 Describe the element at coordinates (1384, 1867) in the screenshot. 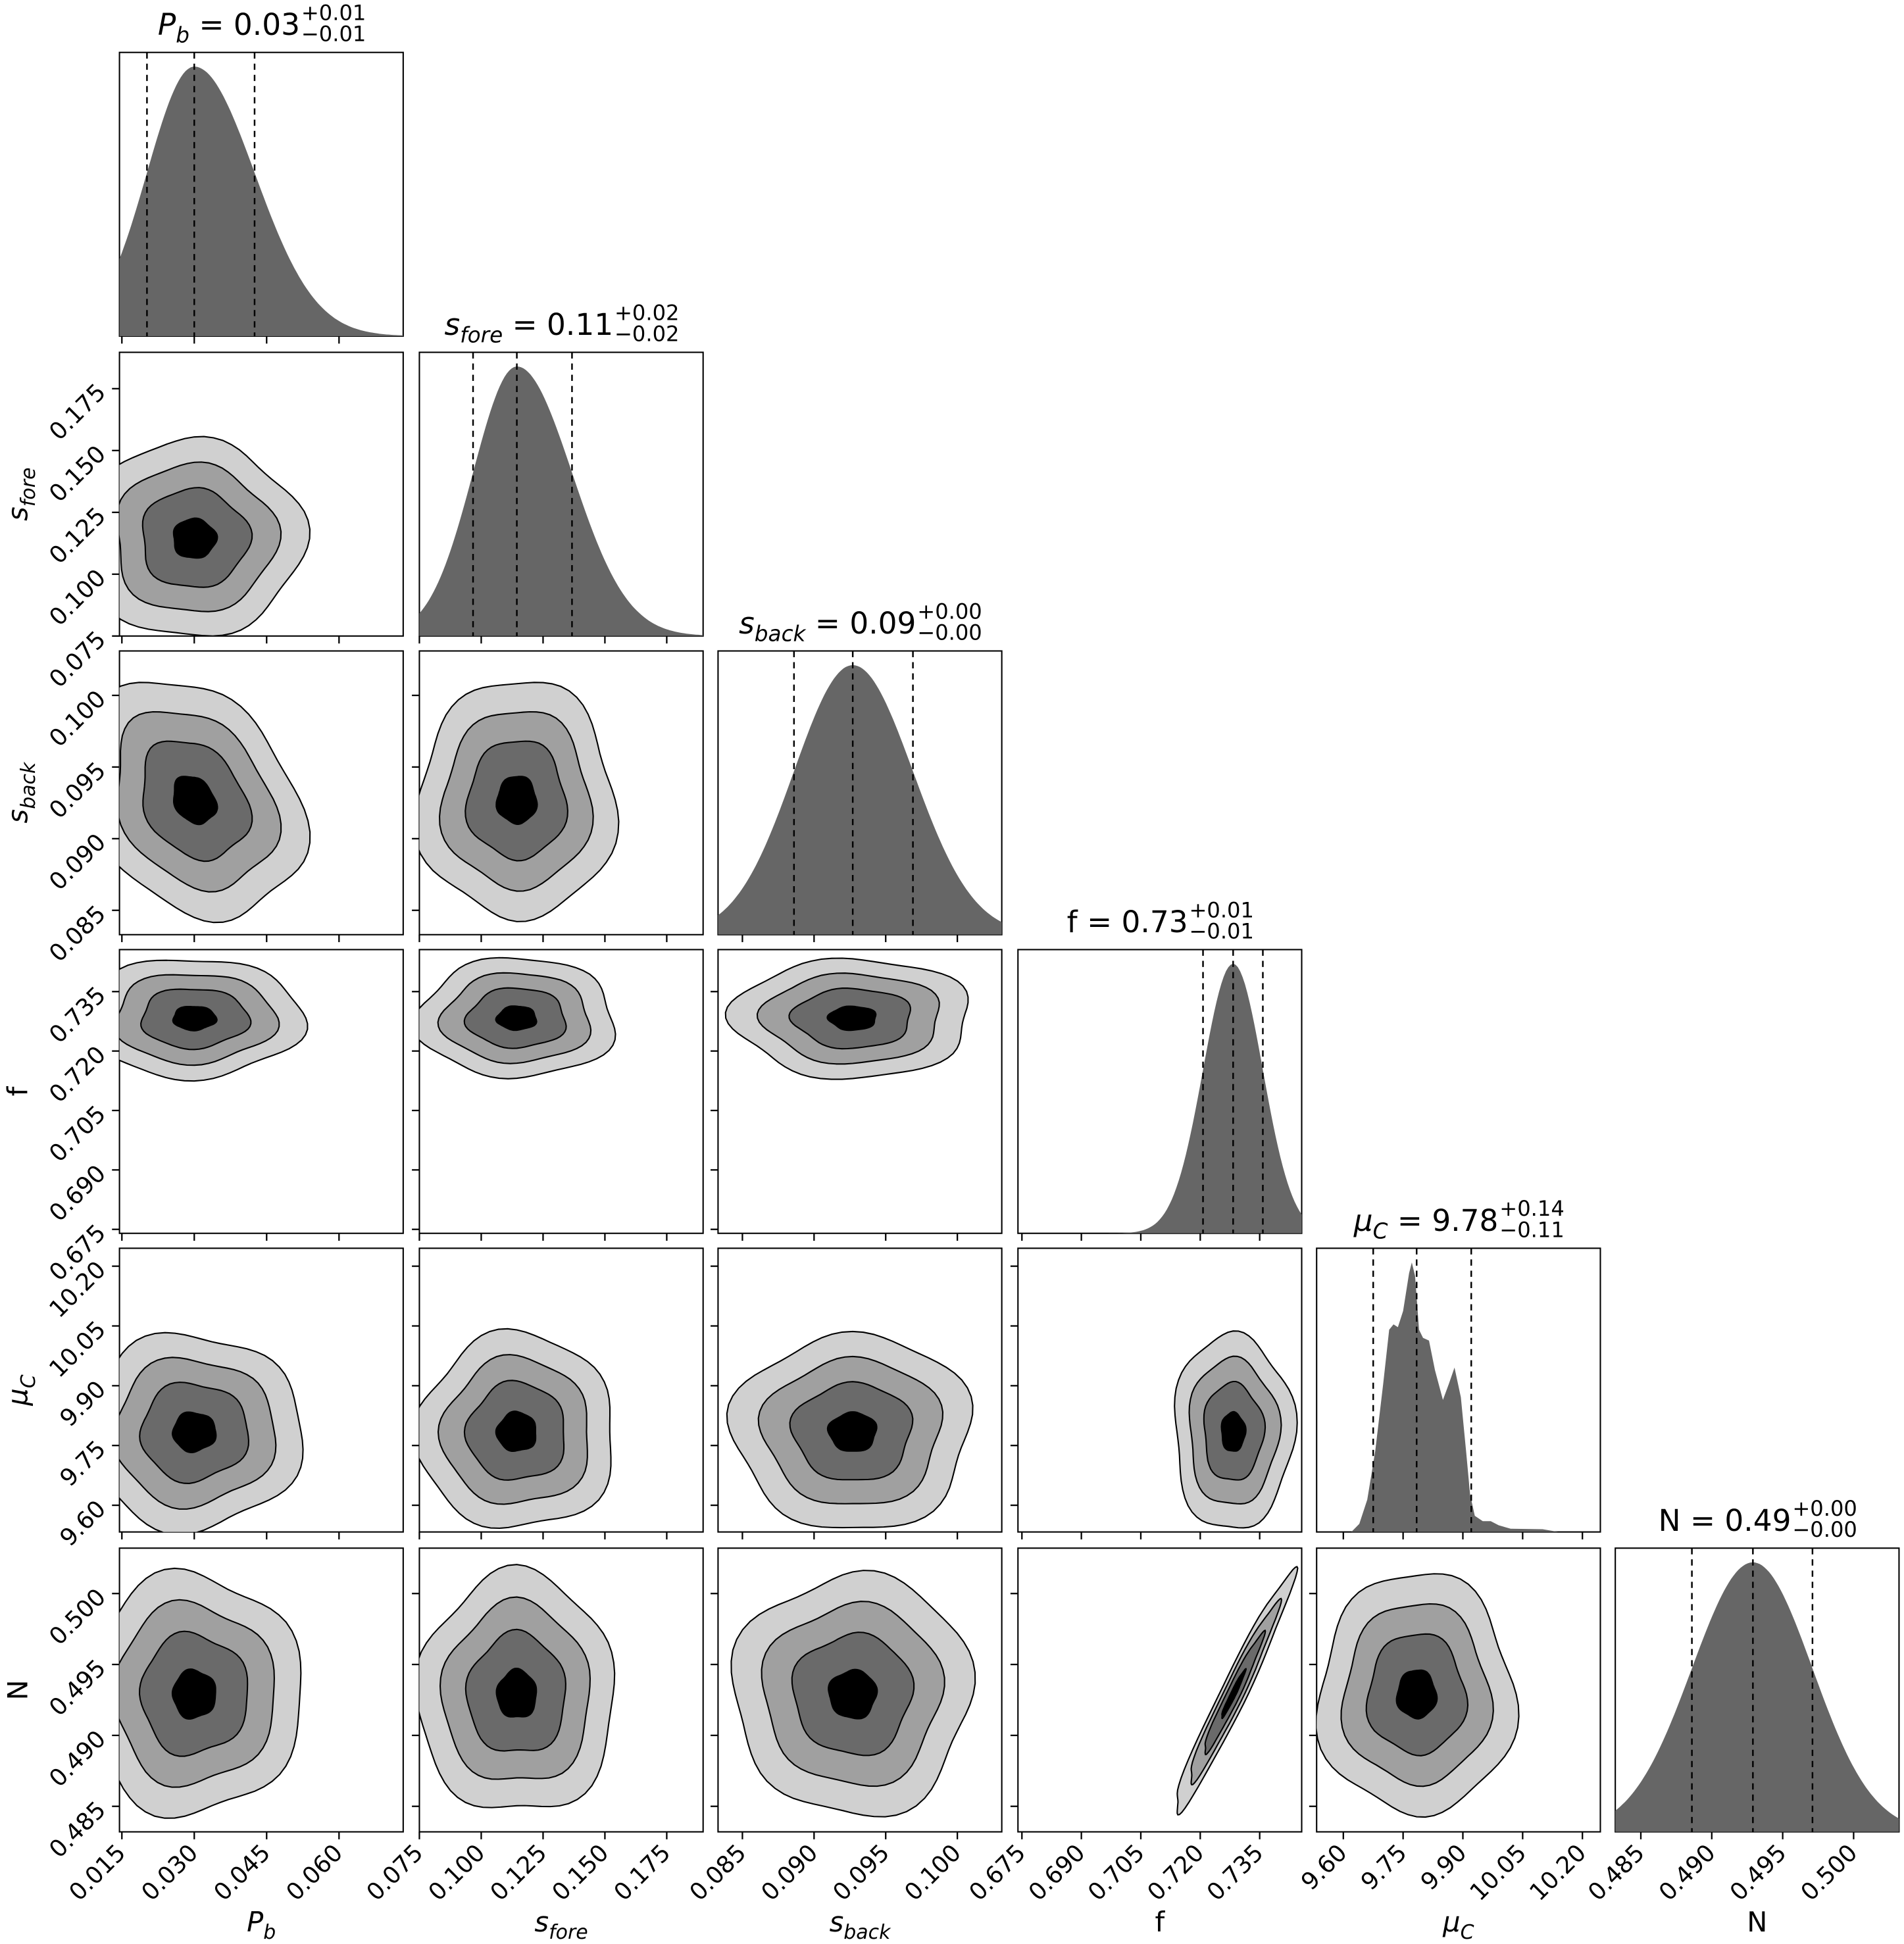

I see `x-tick-label: 9.75` at that location.